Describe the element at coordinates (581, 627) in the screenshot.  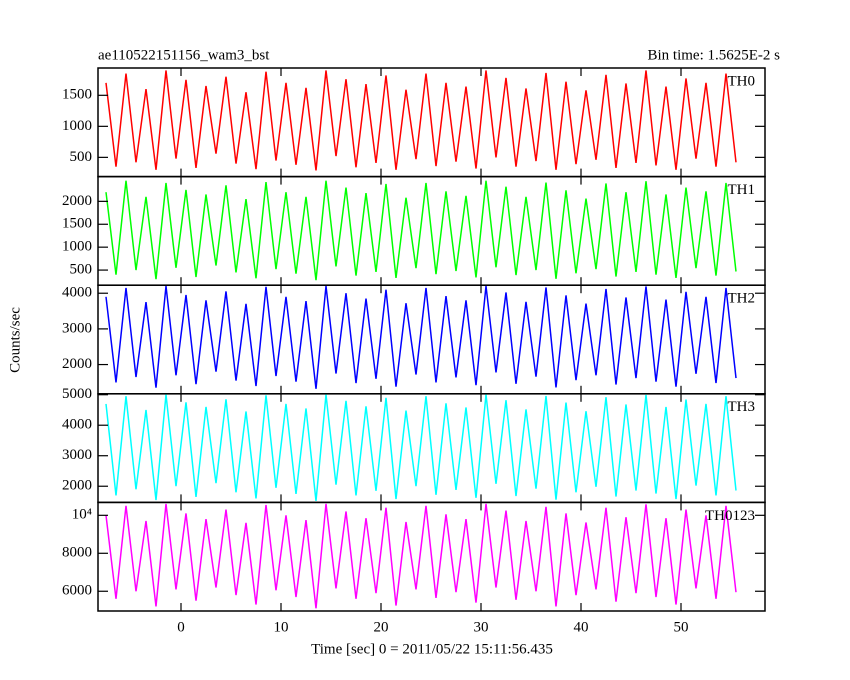
I see `x-tick-label: 40` at that location.